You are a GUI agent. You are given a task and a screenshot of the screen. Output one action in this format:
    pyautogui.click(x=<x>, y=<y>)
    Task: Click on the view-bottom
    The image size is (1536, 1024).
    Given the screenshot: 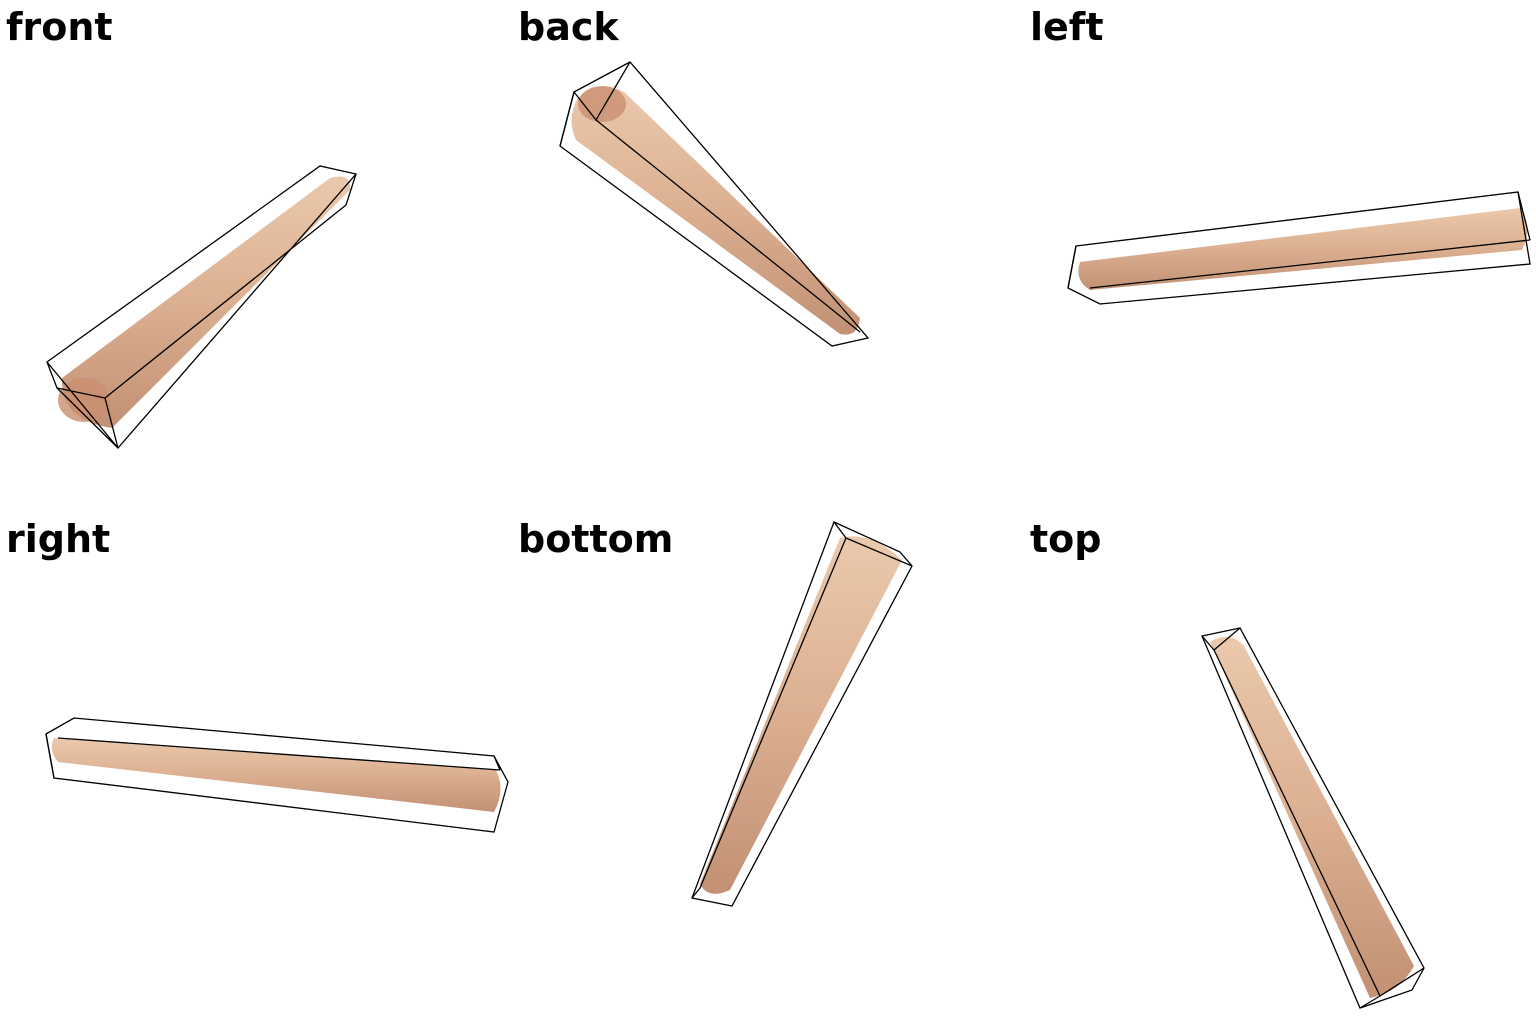 What is the action you would take?
    pyautogui.click(x=802, y=714)
    